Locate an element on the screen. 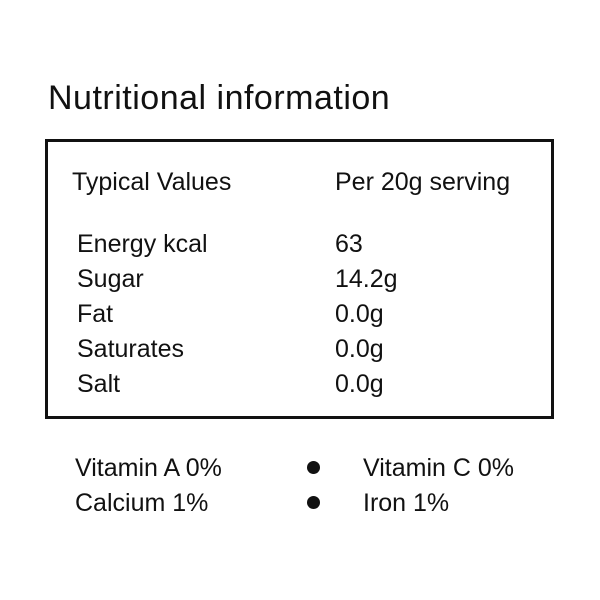 Image resolution: width=600 pixels, height=600 pixels. value-cell: 14.2g is located at coordinates (366, 279).